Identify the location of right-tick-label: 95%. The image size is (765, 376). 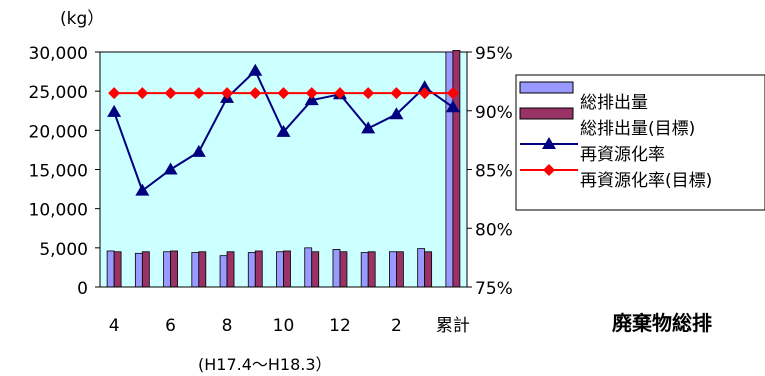
(494, 54).